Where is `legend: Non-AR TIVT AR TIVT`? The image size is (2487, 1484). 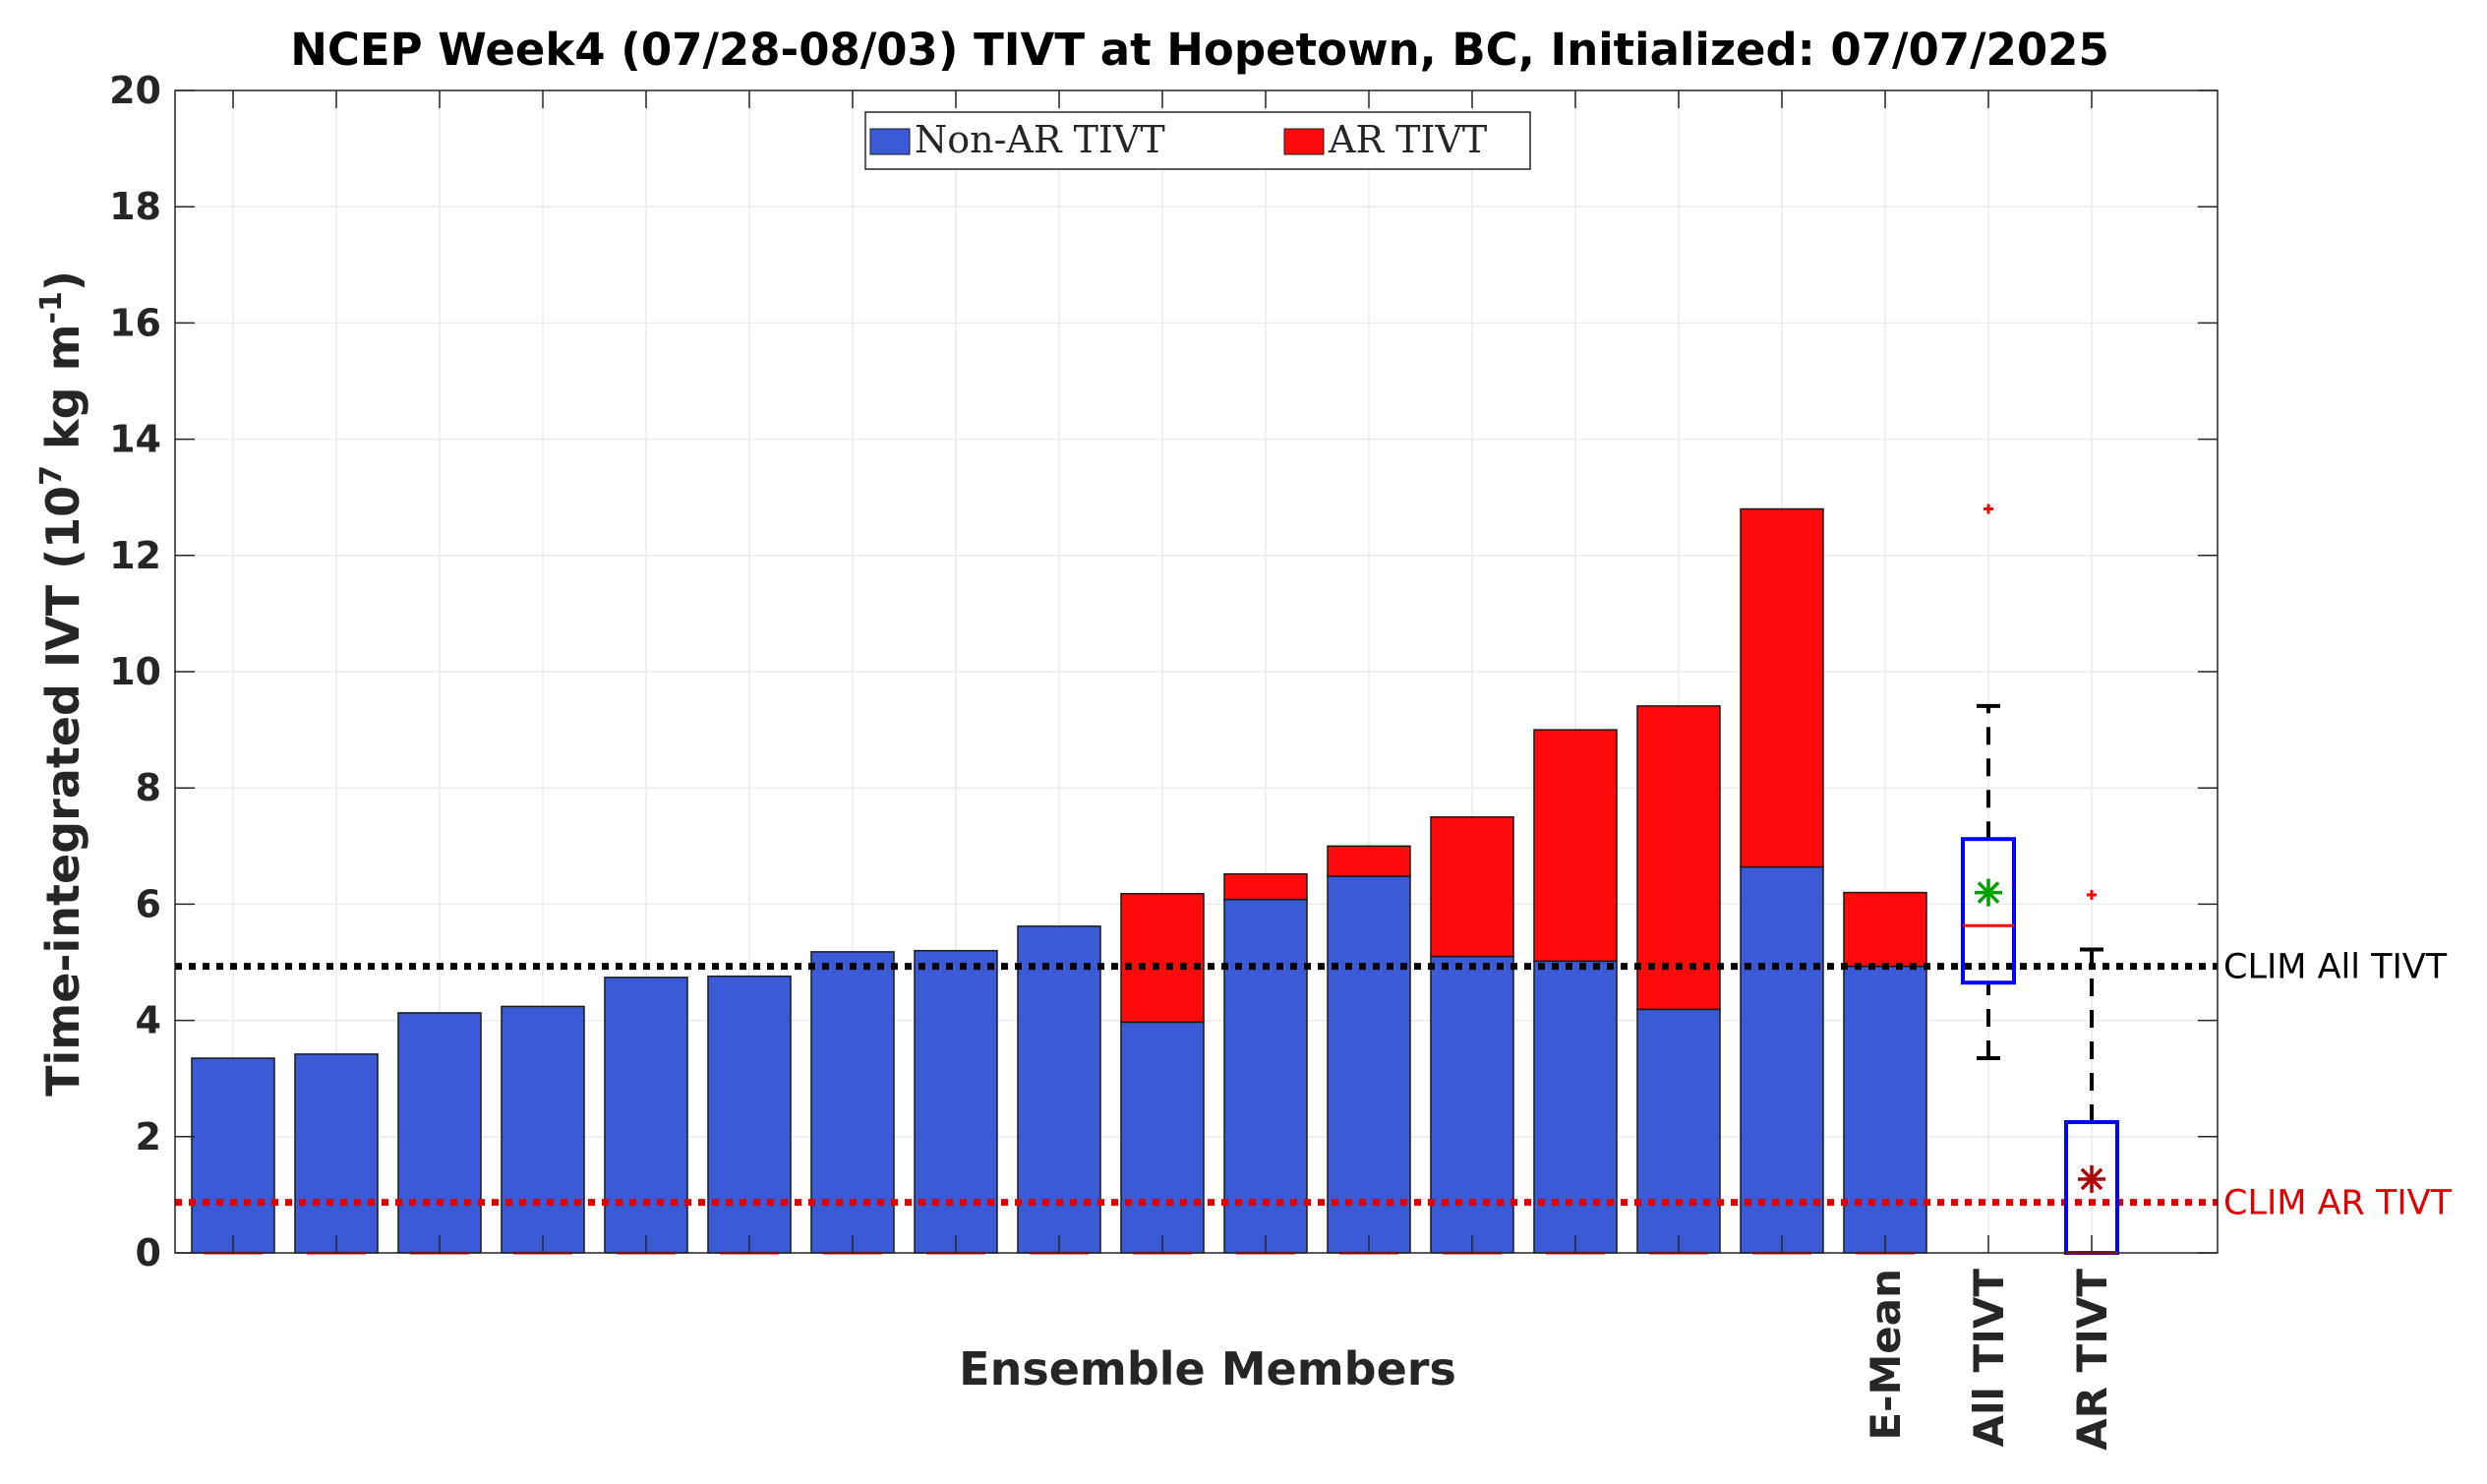
legend: Non-AR TIVT AR TIVT is located at coordinates (1197, 140).